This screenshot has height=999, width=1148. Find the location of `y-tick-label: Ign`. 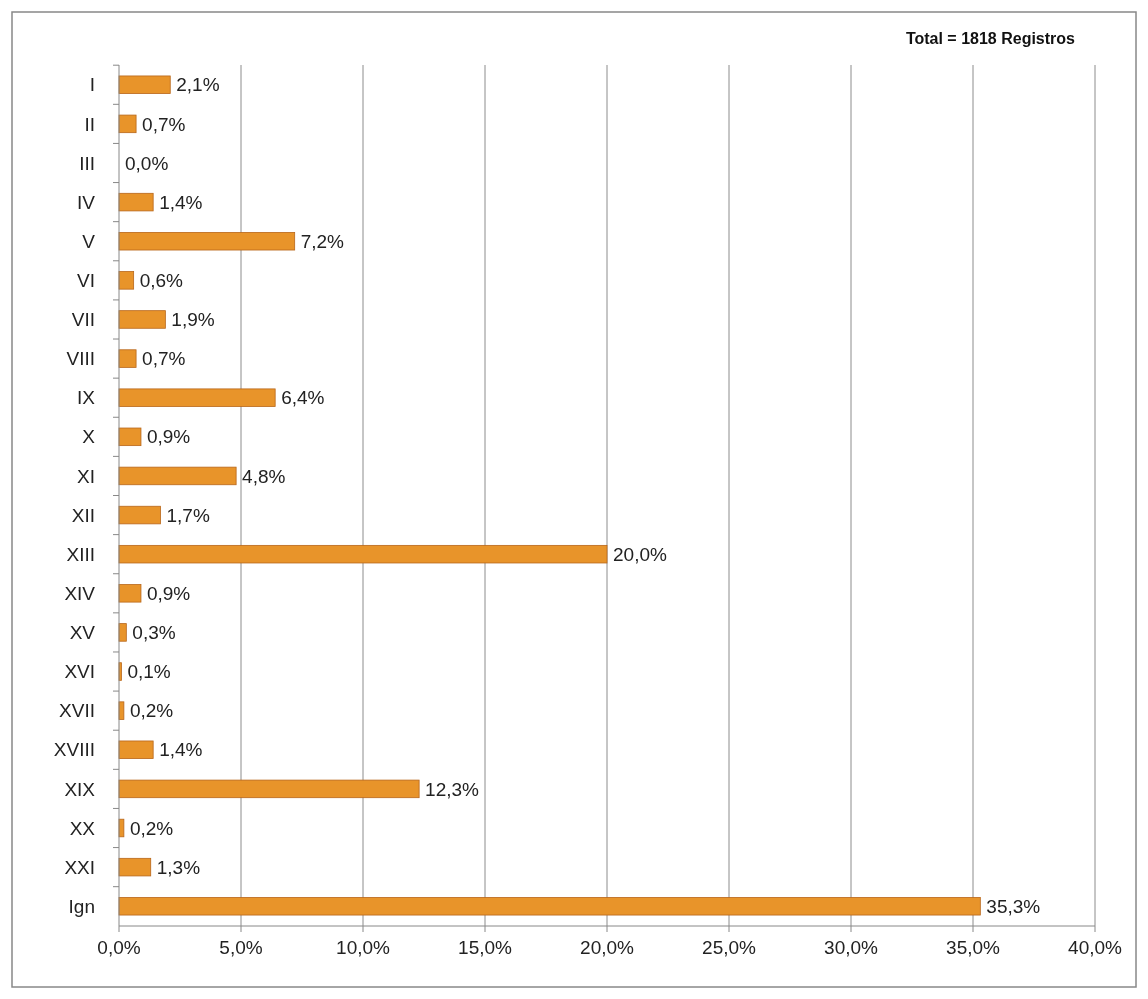

y-tick-label: Ign is located at coordinates (81, 906).